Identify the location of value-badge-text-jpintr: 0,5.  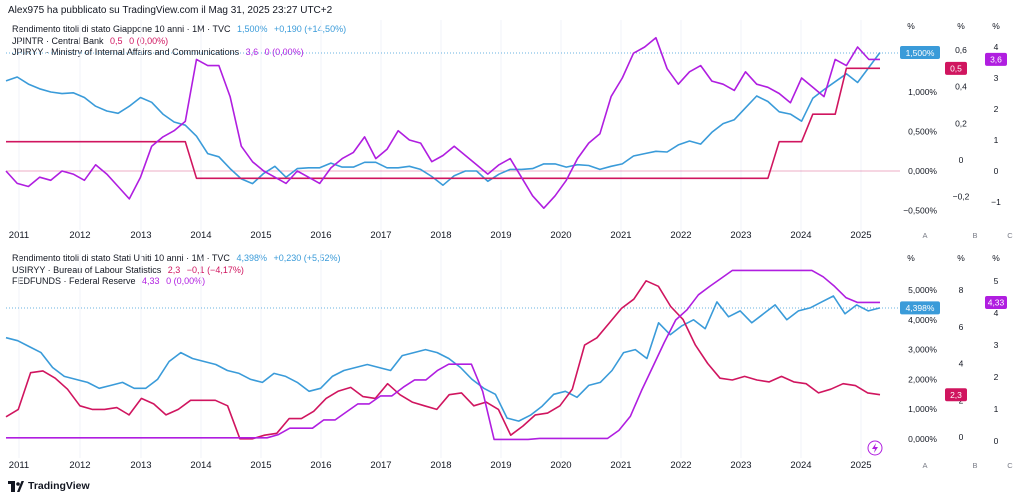
(956, 69).